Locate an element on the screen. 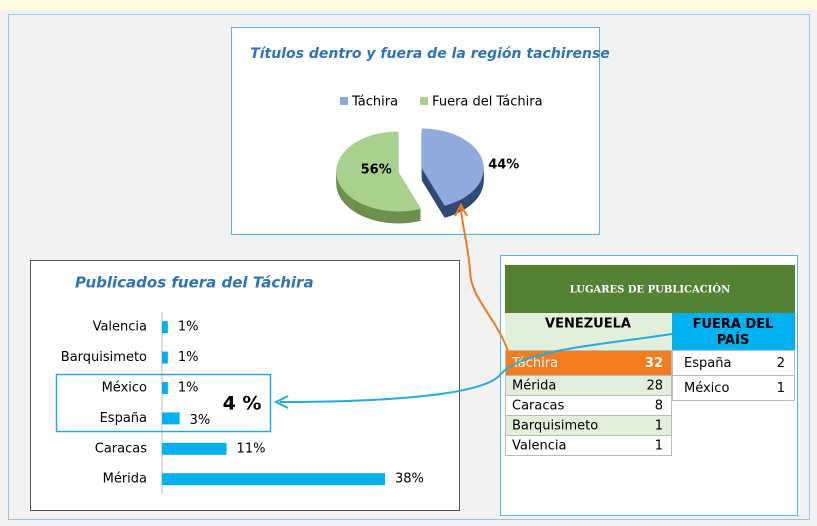  cell: Caracas is located at coordinates (538, 406).